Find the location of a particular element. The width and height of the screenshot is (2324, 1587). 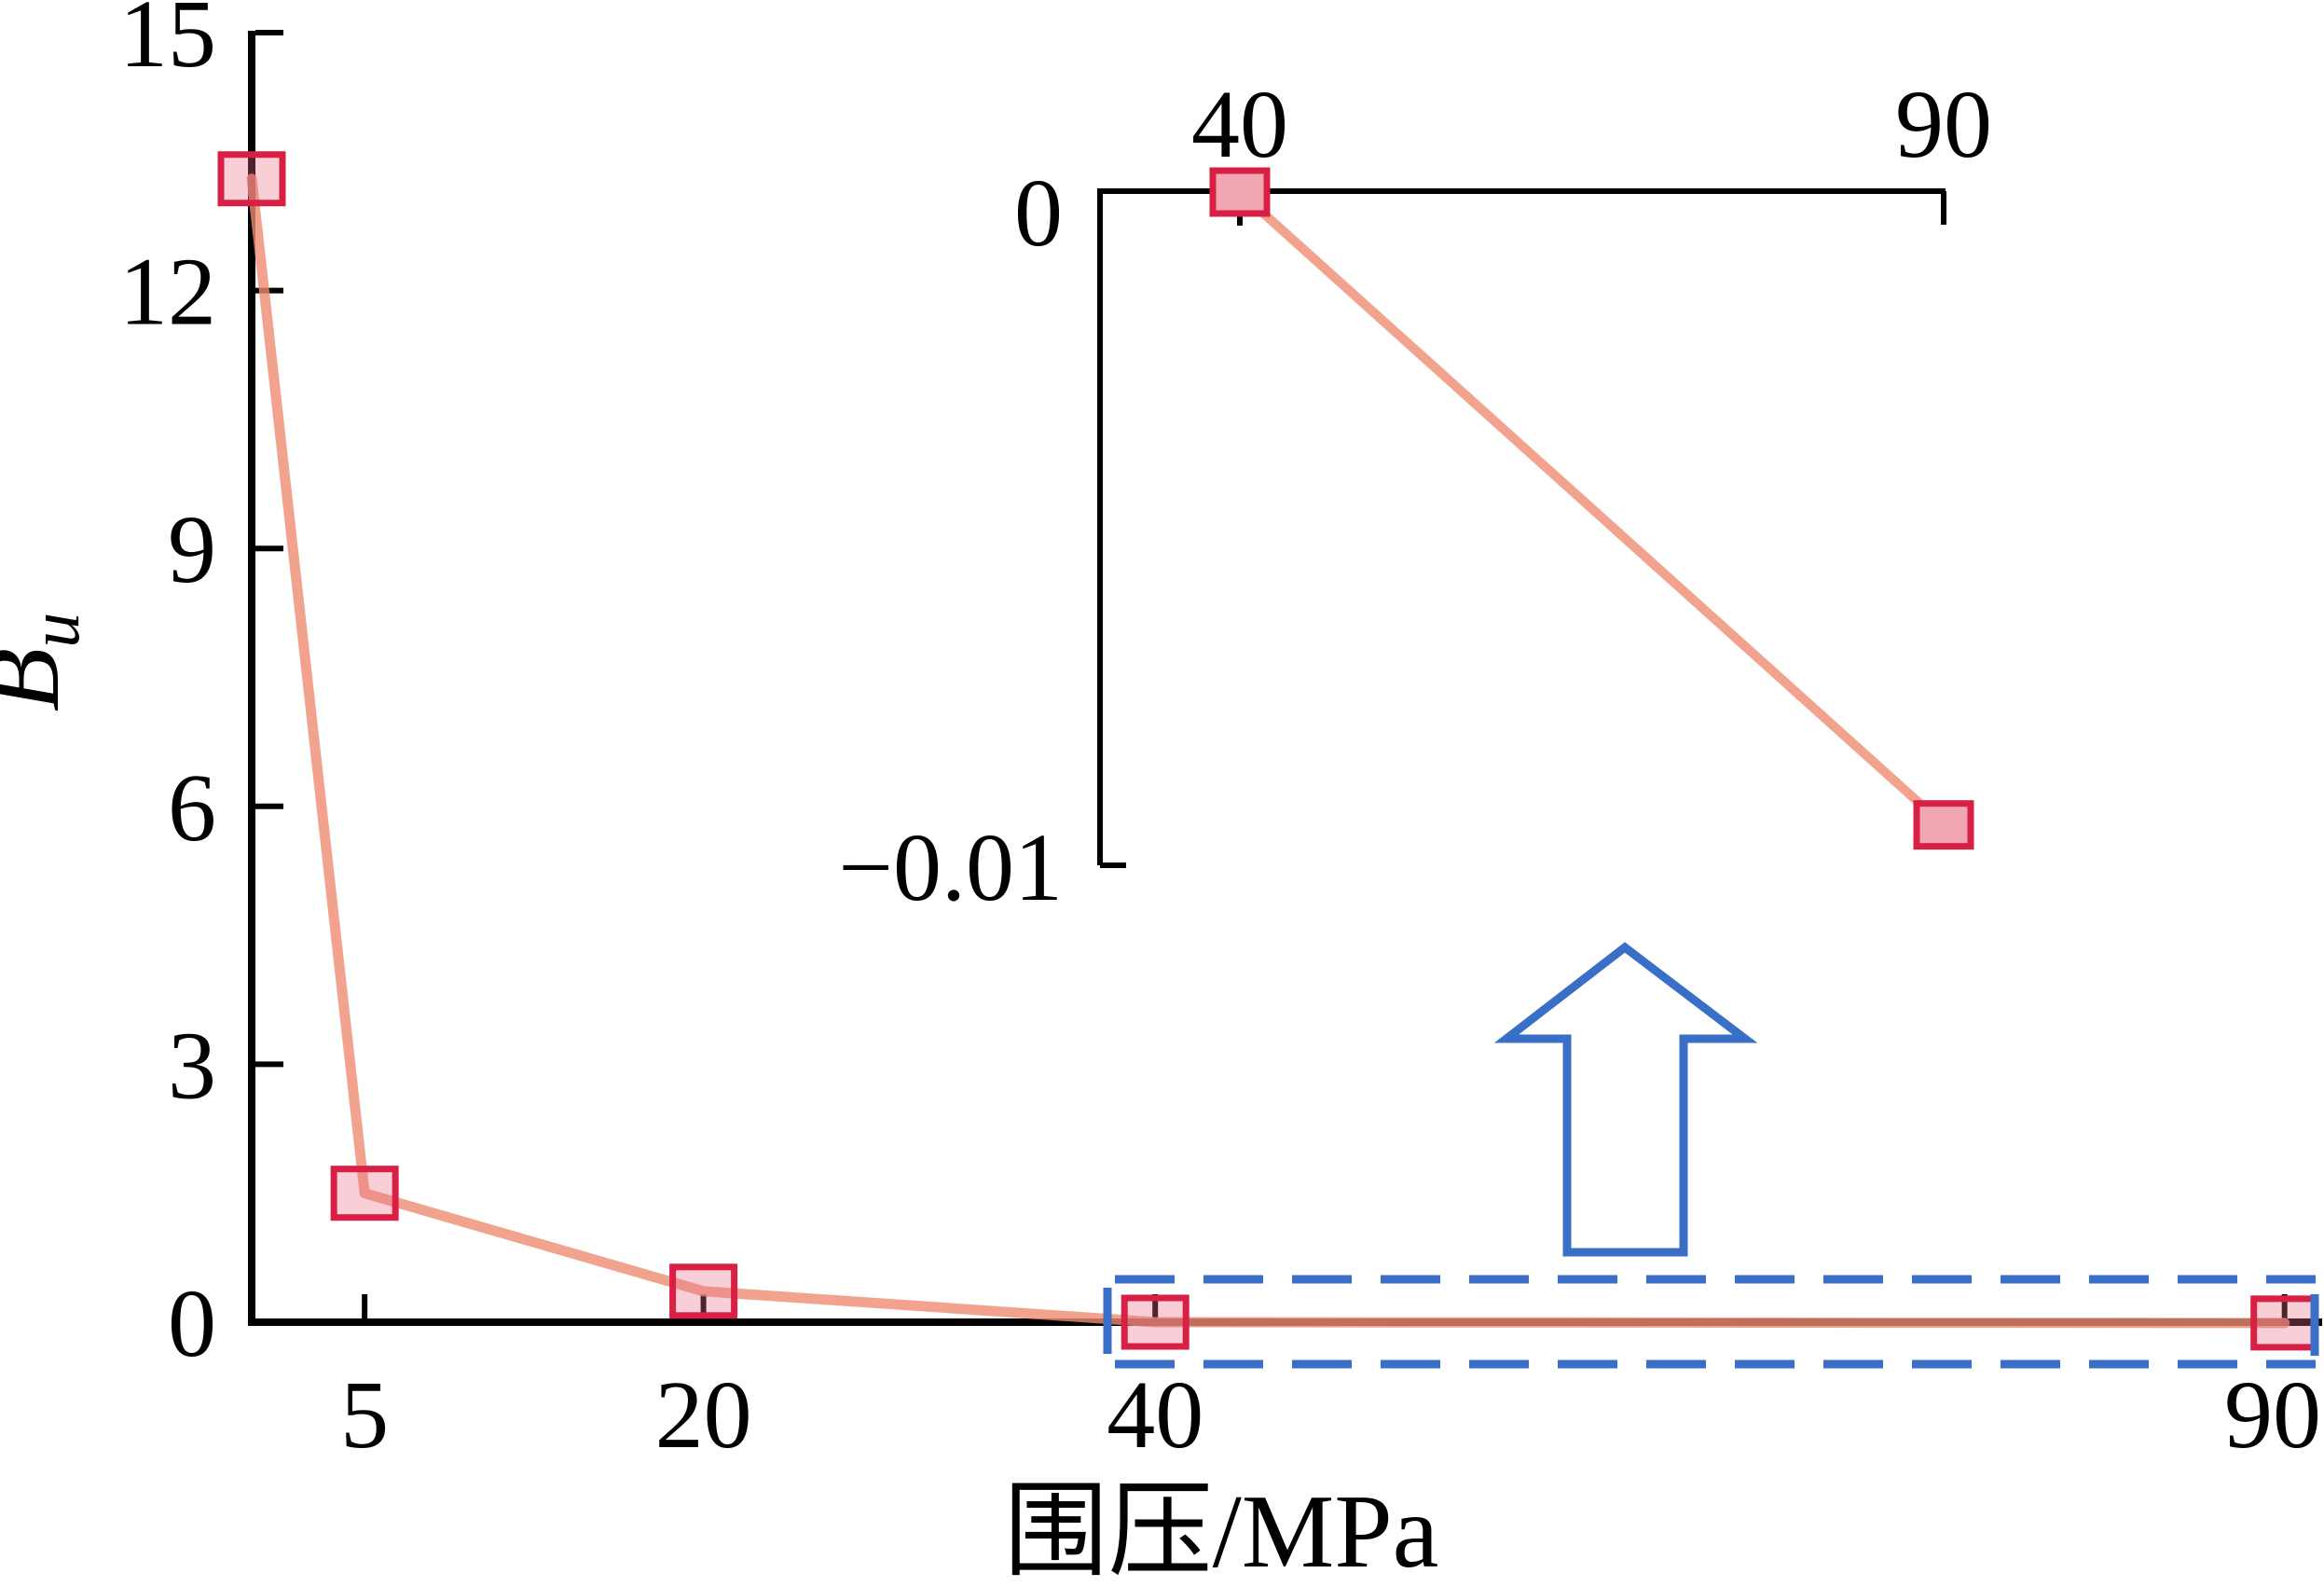

up-arrow-icon is located at coordinates (1625, 1100).